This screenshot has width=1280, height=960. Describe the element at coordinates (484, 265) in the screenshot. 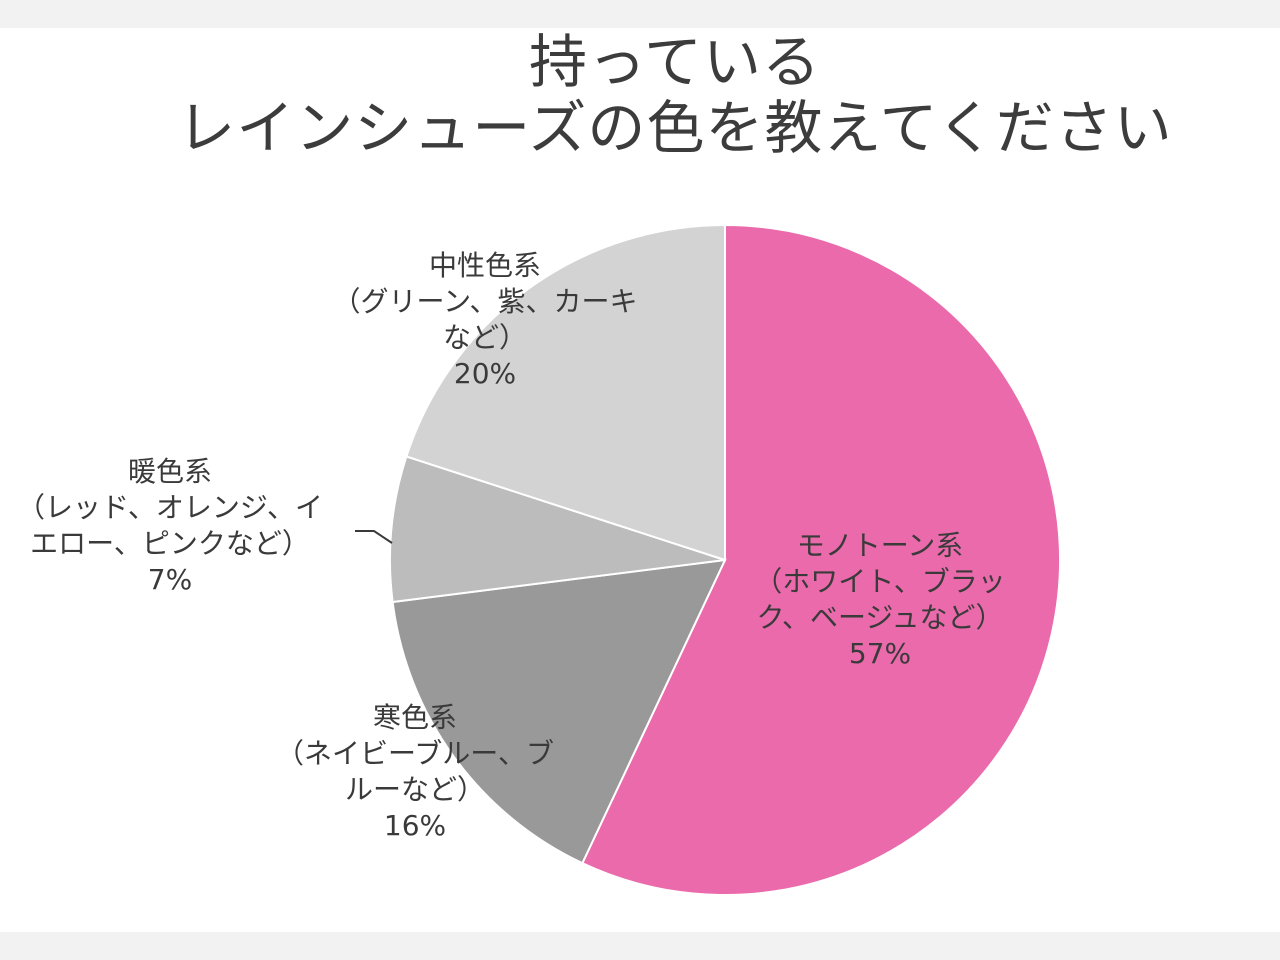

I see `slice-label-line: 中性色系` at that location.